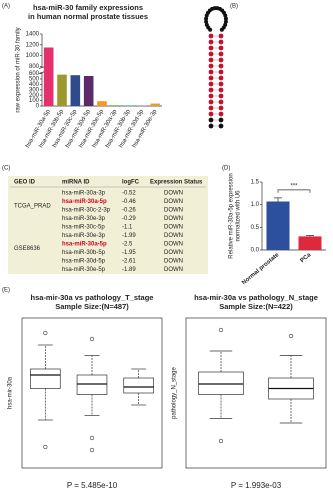  I want to click on y-axis-label: normalized with U6, so click(239, 216).